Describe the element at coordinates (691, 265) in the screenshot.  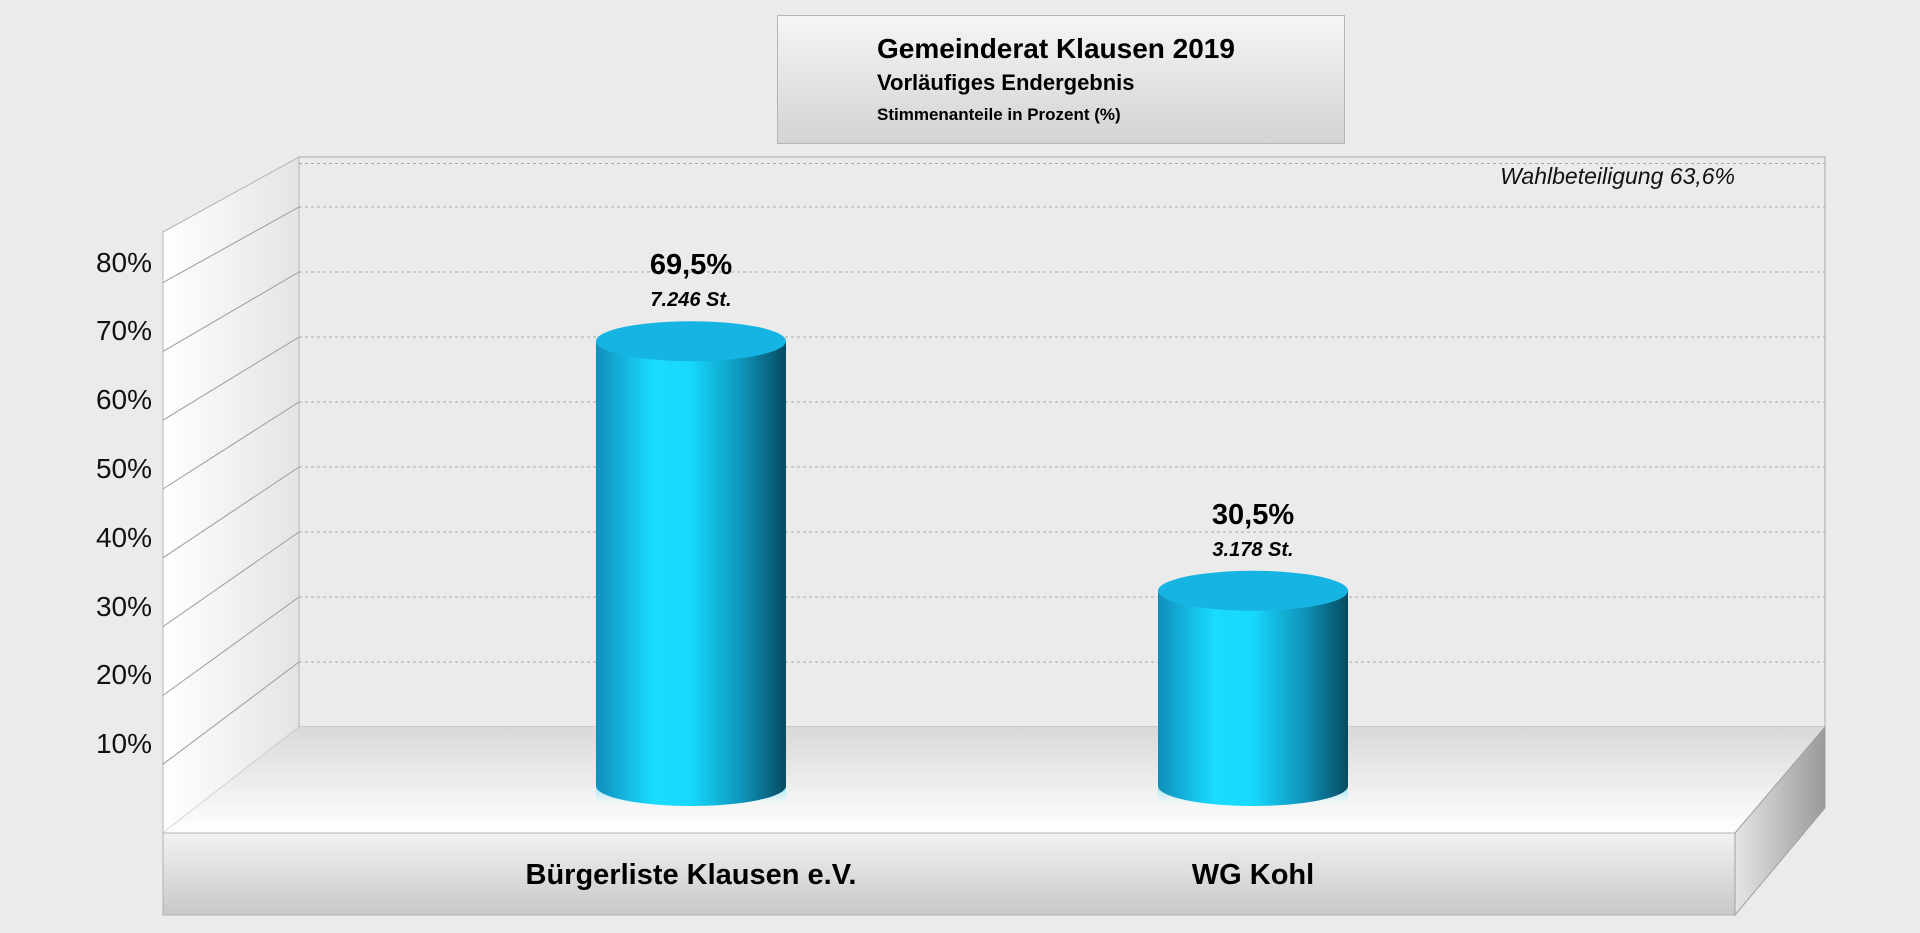
I see `data-label-value: 69,5%` at that location.